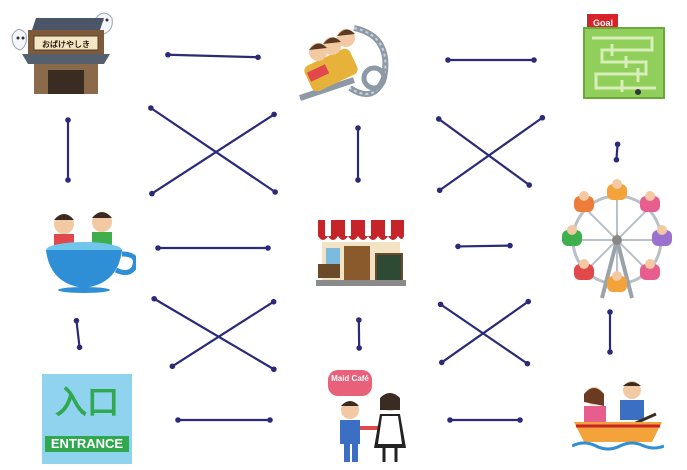 The image size is (687, 470). I want to click on route-line-ferris-wheel-to-maid-cafe, so click(485, 332).